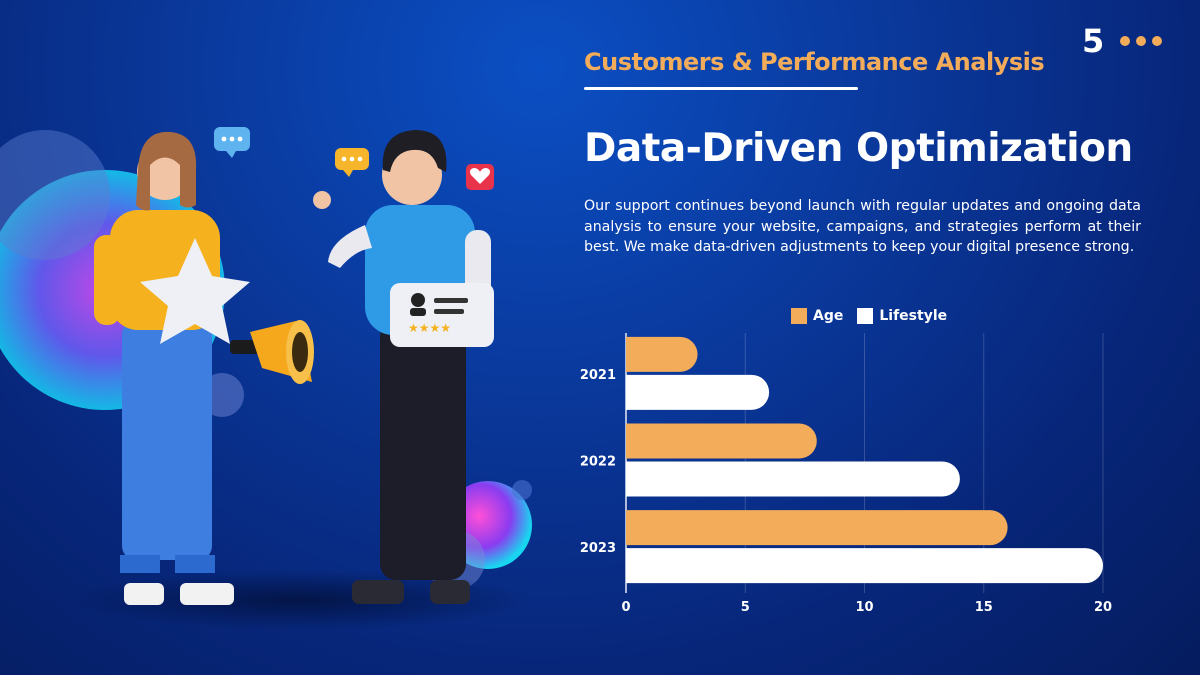 Image resolution: width=1200 pixels, height=675 pixels. Describe the element at coordinates (1141, 41) in the screenshot. I see `menu-dots-icon` at that location.